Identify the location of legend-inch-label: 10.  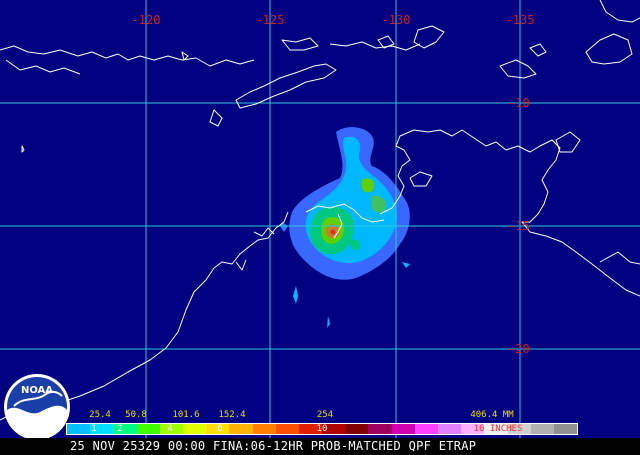
(322, 429).